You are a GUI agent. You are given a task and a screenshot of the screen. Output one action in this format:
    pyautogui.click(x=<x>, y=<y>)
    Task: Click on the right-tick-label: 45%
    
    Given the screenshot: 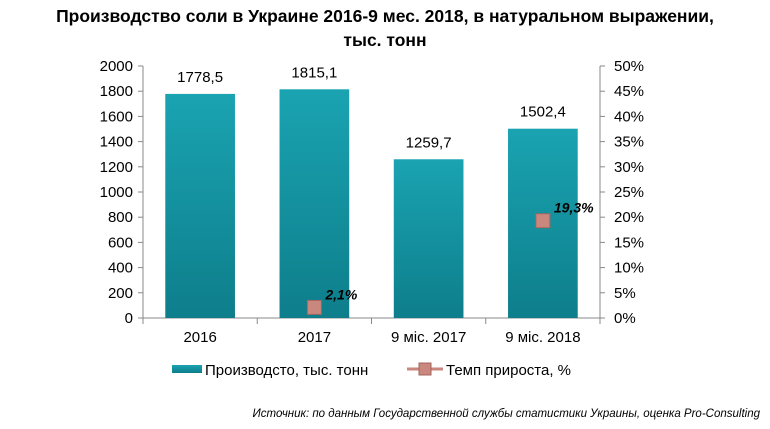 What is the action you would take?
    pyautogui.click(x=629, y=91)
    